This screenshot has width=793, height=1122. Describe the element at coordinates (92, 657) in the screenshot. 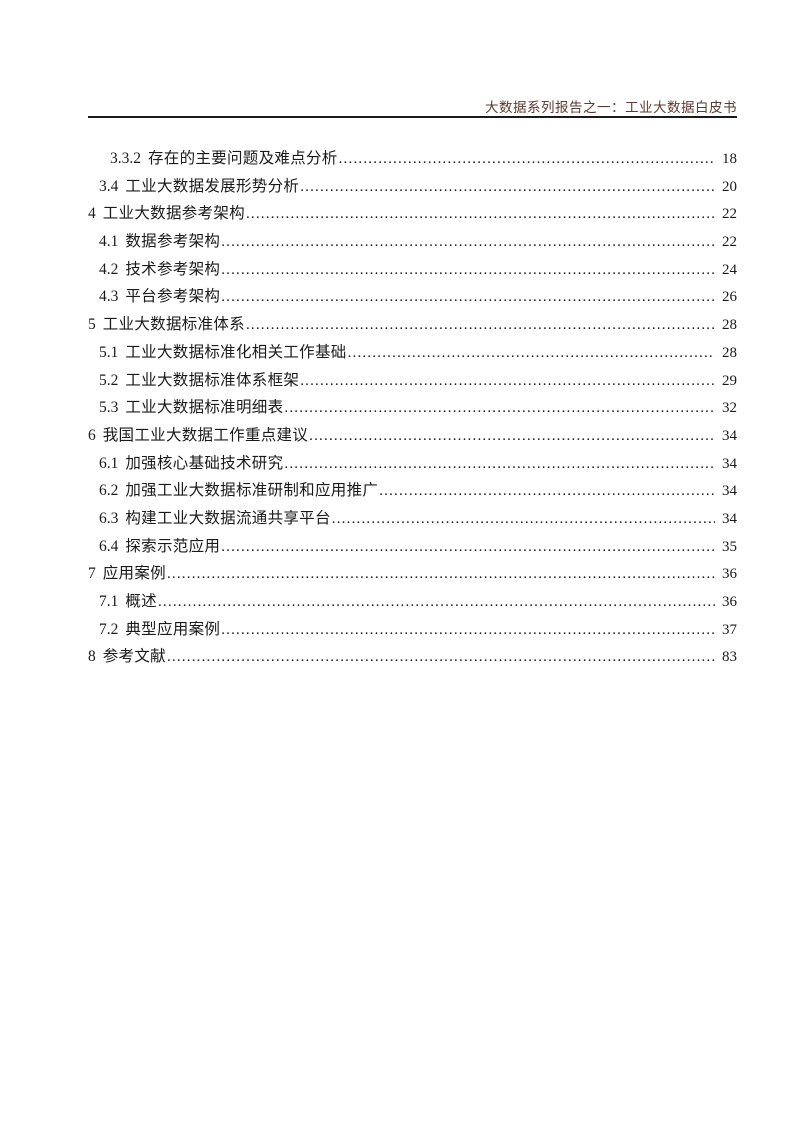

I see `toc-entry-number: 8` at that location.